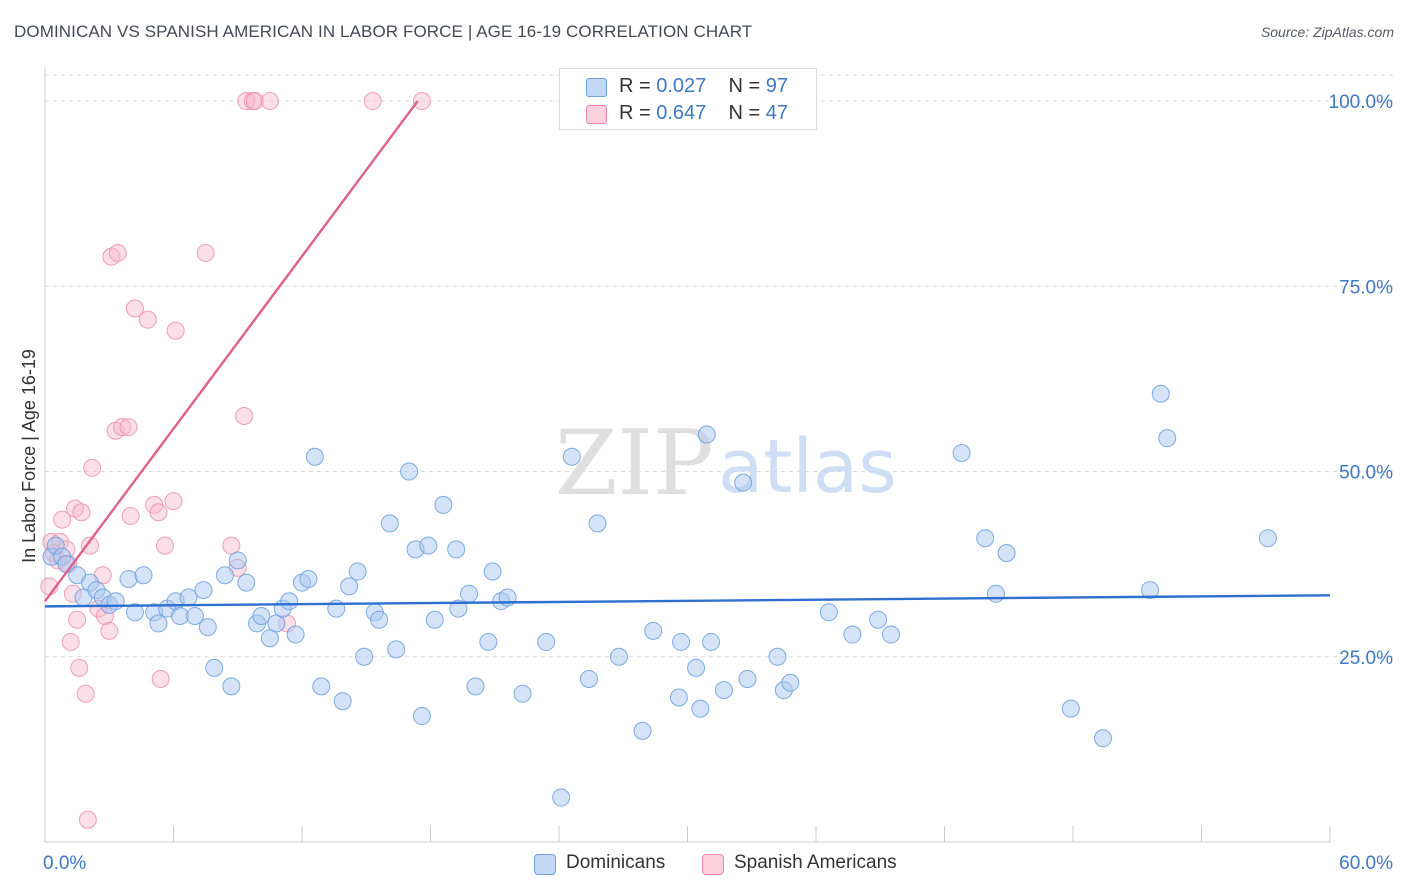 Image resolution: width=1406 pixels, height=892 pixels. What do you see at coordinates (1366, 863) in the screenshot?
I see `x-tick-label-max: 60.0%` at bounding box center [1366, 863].